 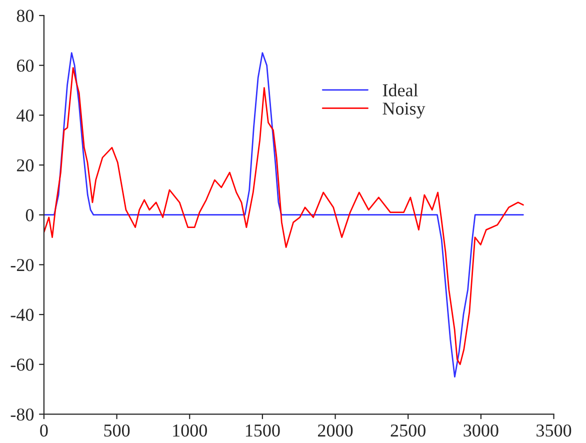 What do you see at coordinates (554, 430) in the screenshot?
I see `x-tick-label: 3500` at bounding box center [554, 430].